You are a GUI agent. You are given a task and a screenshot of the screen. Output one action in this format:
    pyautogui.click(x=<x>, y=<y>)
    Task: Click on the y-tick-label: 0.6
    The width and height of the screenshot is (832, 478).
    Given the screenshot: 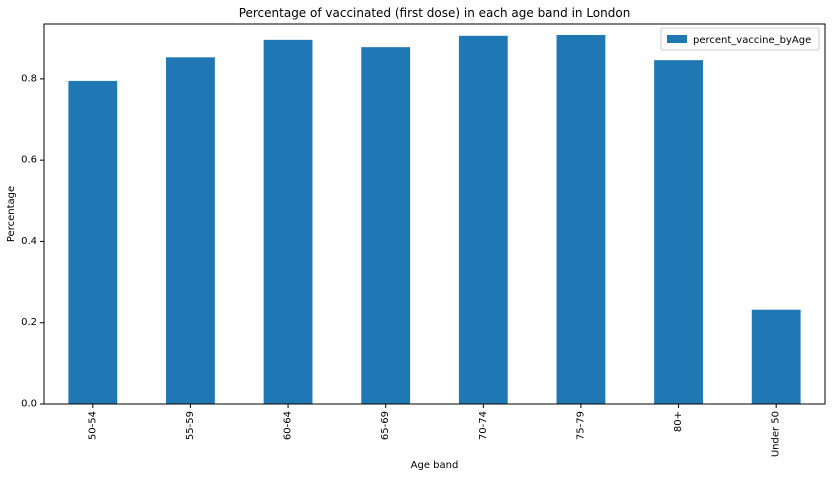 What is the action you would take?
    pyautogui.click(x=29, y=160)
    